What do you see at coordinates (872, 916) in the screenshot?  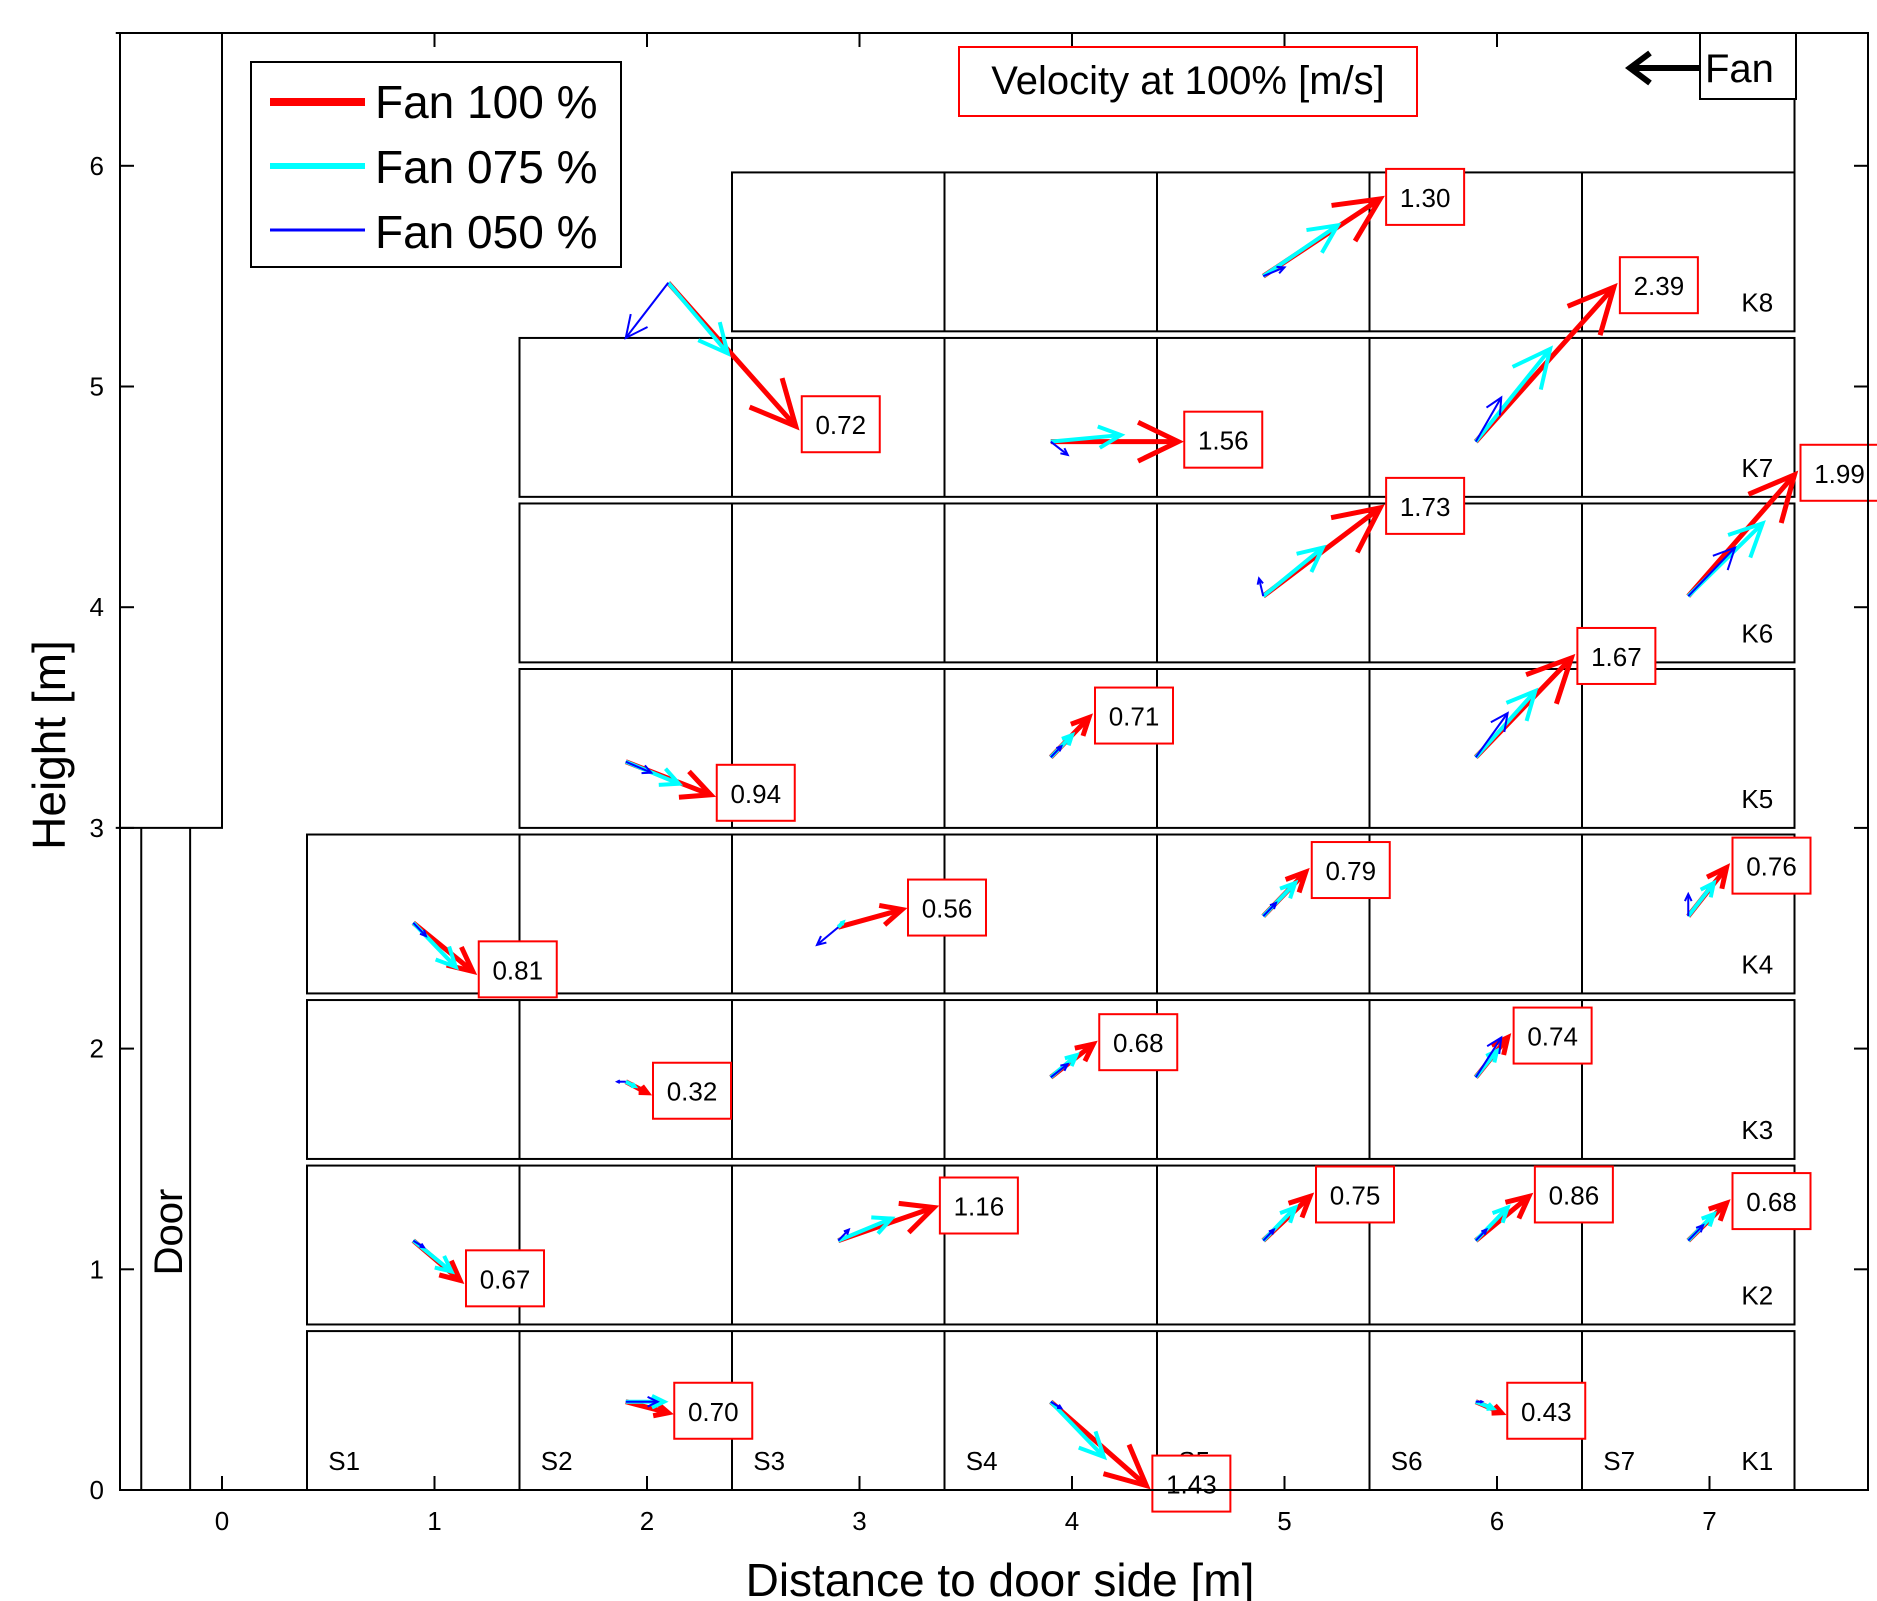 I see `vector-fan100` at bounding box center [872, 916].